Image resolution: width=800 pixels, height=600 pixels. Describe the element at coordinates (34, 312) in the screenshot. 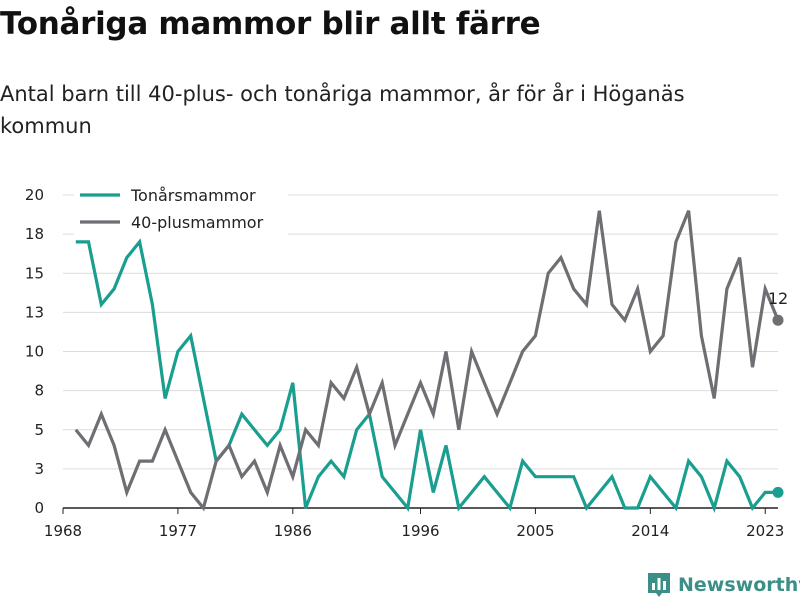

I see `y-tick-label: 13` at that location.